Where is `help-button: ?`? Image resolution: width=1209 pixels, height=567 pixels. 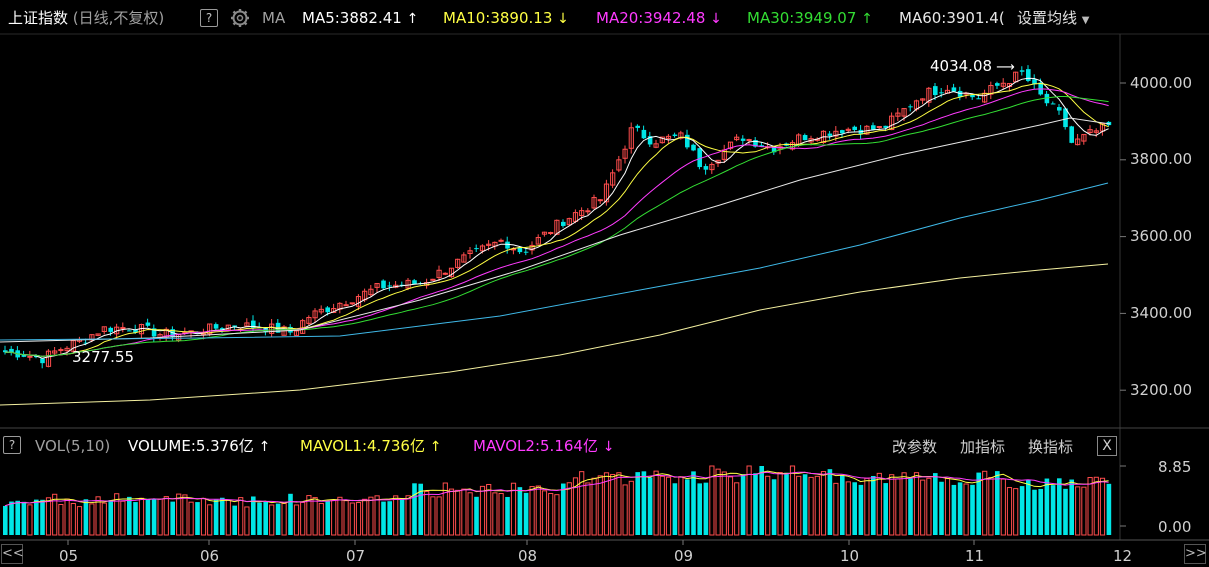
help-button: ? is located at coordinates (209, 18).